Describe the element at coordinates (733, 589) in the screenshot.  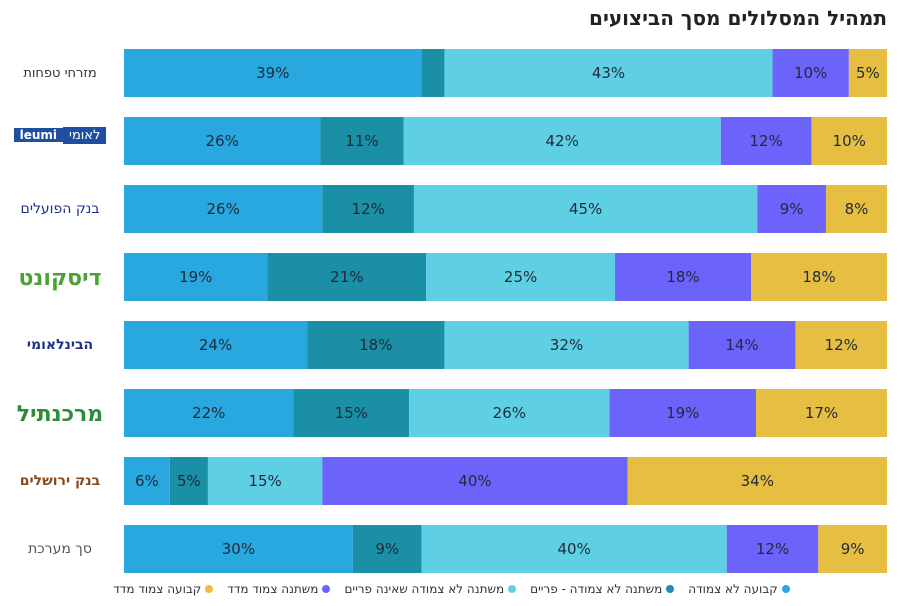
I see `legend-label: קבועה לא צמודה` at that location.